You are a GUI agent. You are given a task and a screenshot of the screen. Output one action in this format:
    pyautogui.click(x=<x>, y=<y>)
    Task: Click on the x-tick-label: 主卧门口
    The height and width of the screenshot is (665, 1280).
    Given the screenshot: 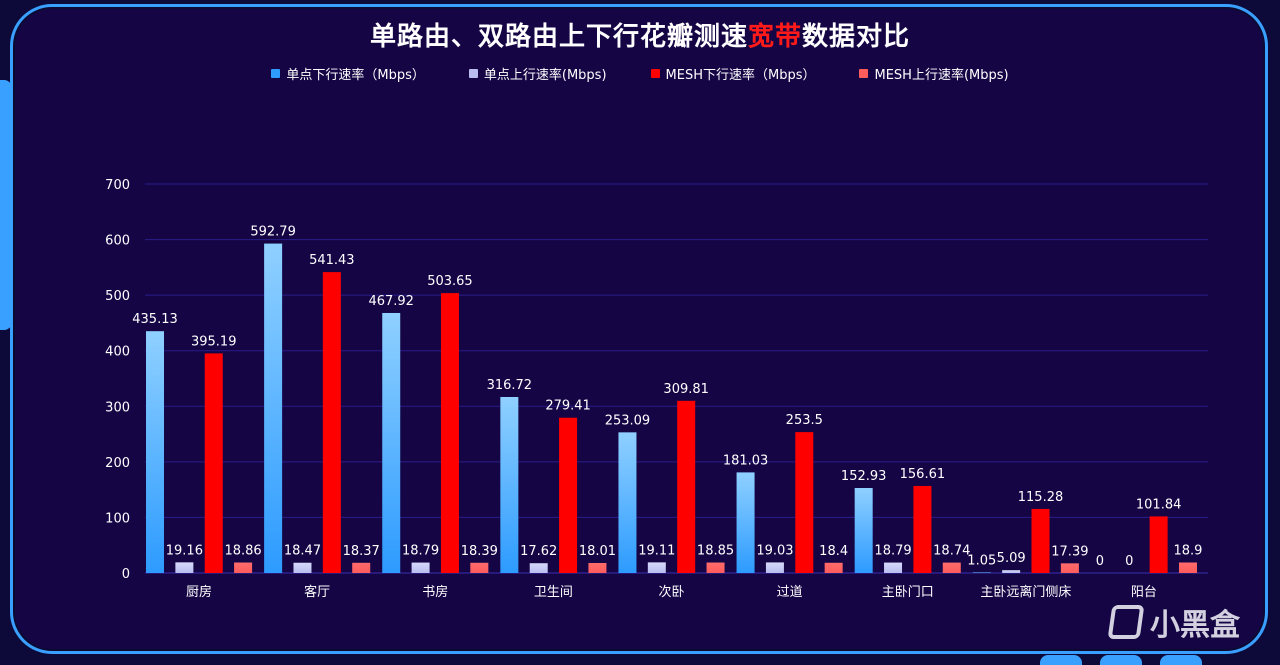 What is the action you would take?
    pyautogui.click(x=908, y=592)
    